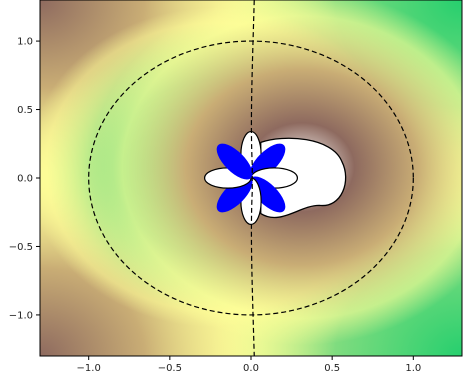 This screenshot has height=376, width=464. Describe the element at coordinates (413, 368) in the screenshot. I see `x-tick-label: 1.0` at that location.